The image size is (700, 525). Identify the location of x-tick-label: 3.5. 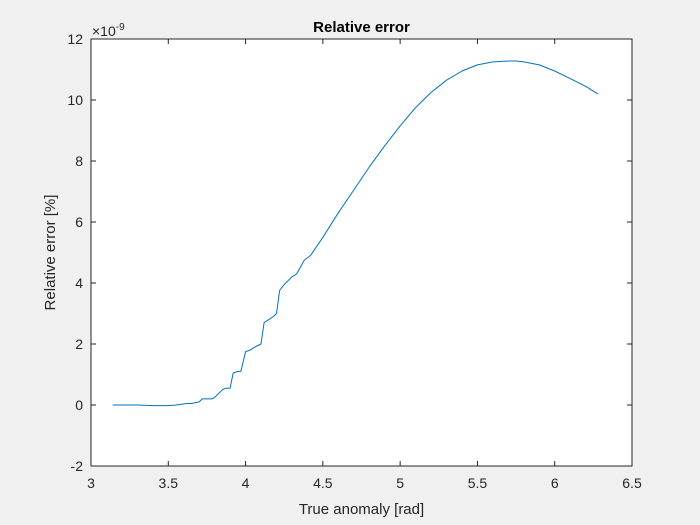
(169, 483).